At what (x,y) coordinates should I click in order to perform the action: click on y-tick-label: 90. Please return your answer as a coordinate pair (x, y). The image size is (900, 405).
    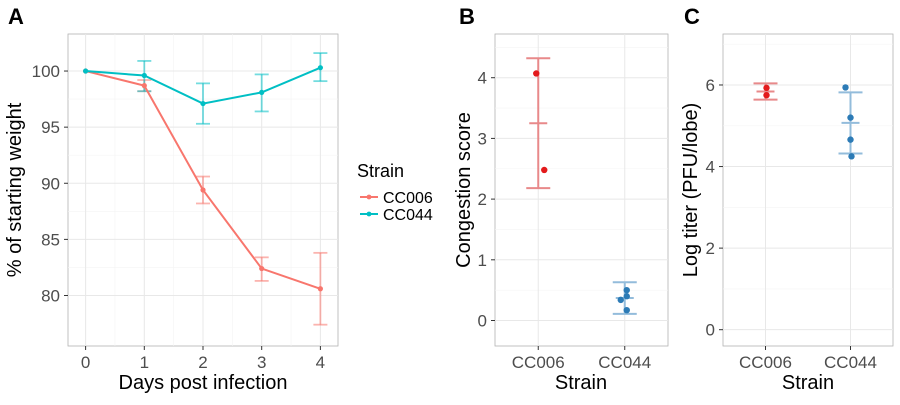
    Looking at the image, I should click on (50, 183).